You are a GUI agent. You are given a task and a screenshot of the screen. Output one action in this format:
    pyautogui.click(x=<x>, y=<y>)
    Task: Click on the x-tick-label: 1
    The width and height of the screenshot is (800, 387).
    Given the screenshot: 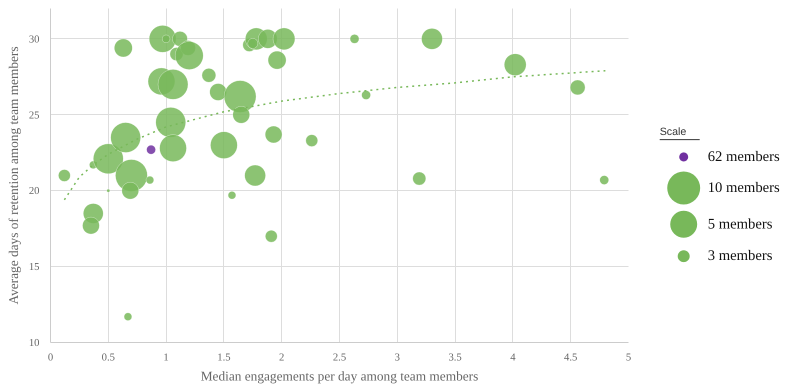 What is the action you would take?
    pyautogui.click(x=166, y=358)
    